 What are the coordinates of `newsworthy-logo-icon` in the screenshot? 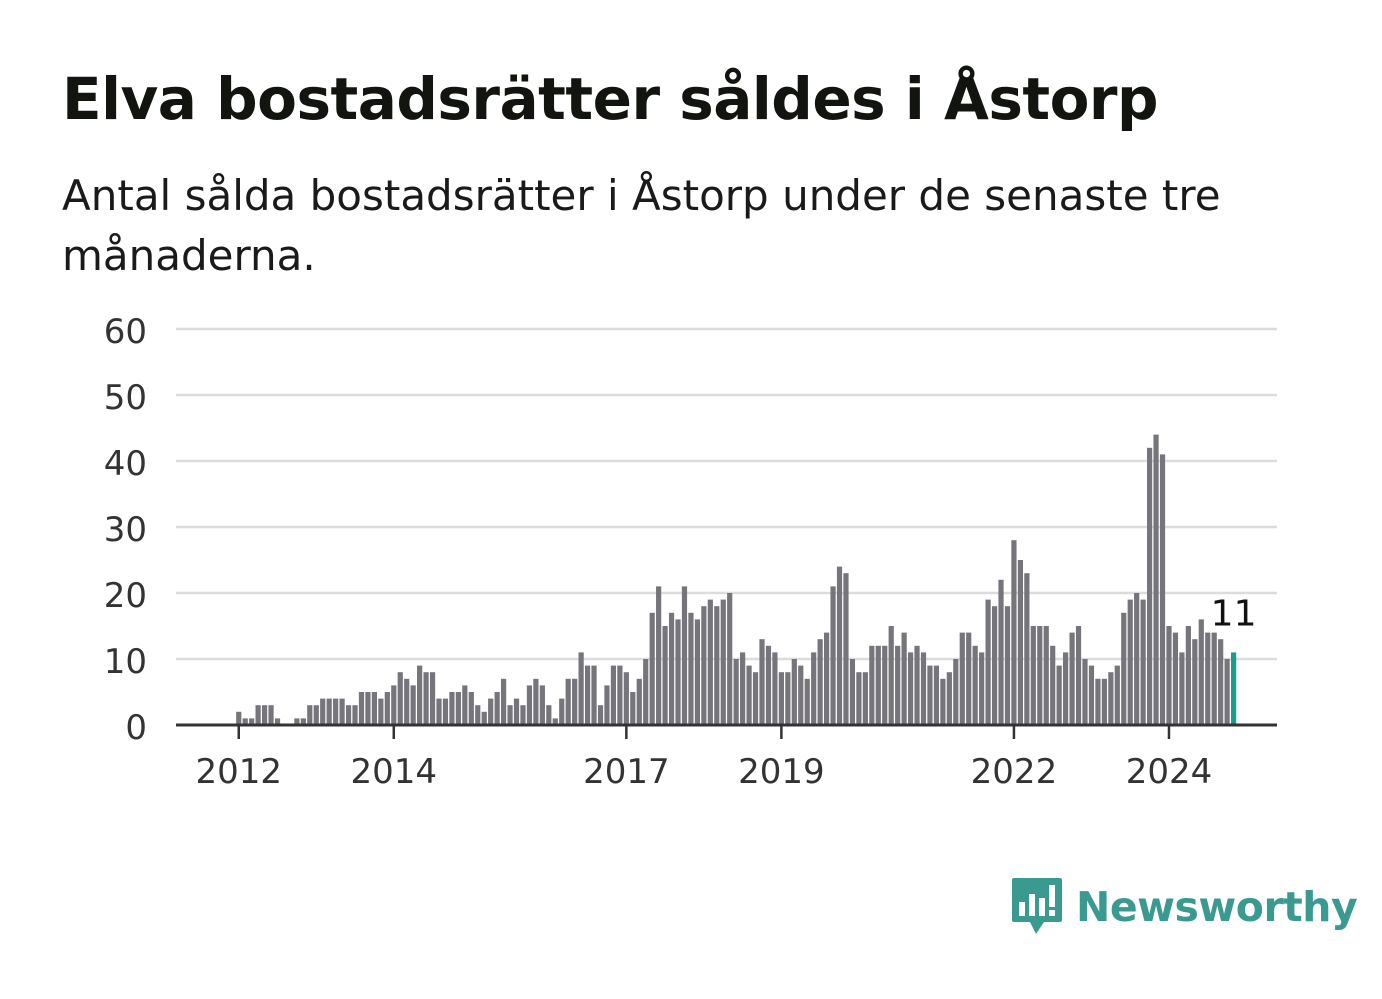 It's located at (1037, 906).